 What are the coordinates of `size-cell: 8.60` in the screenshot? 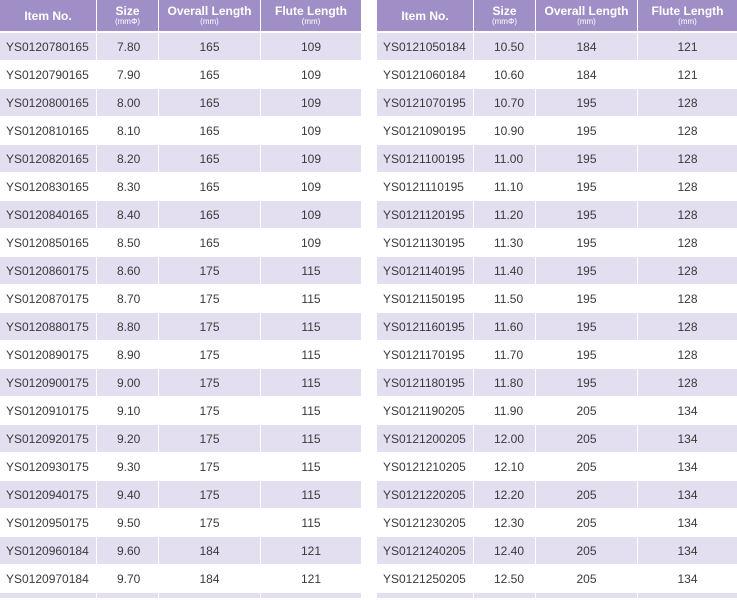 It's located at (128, 271).